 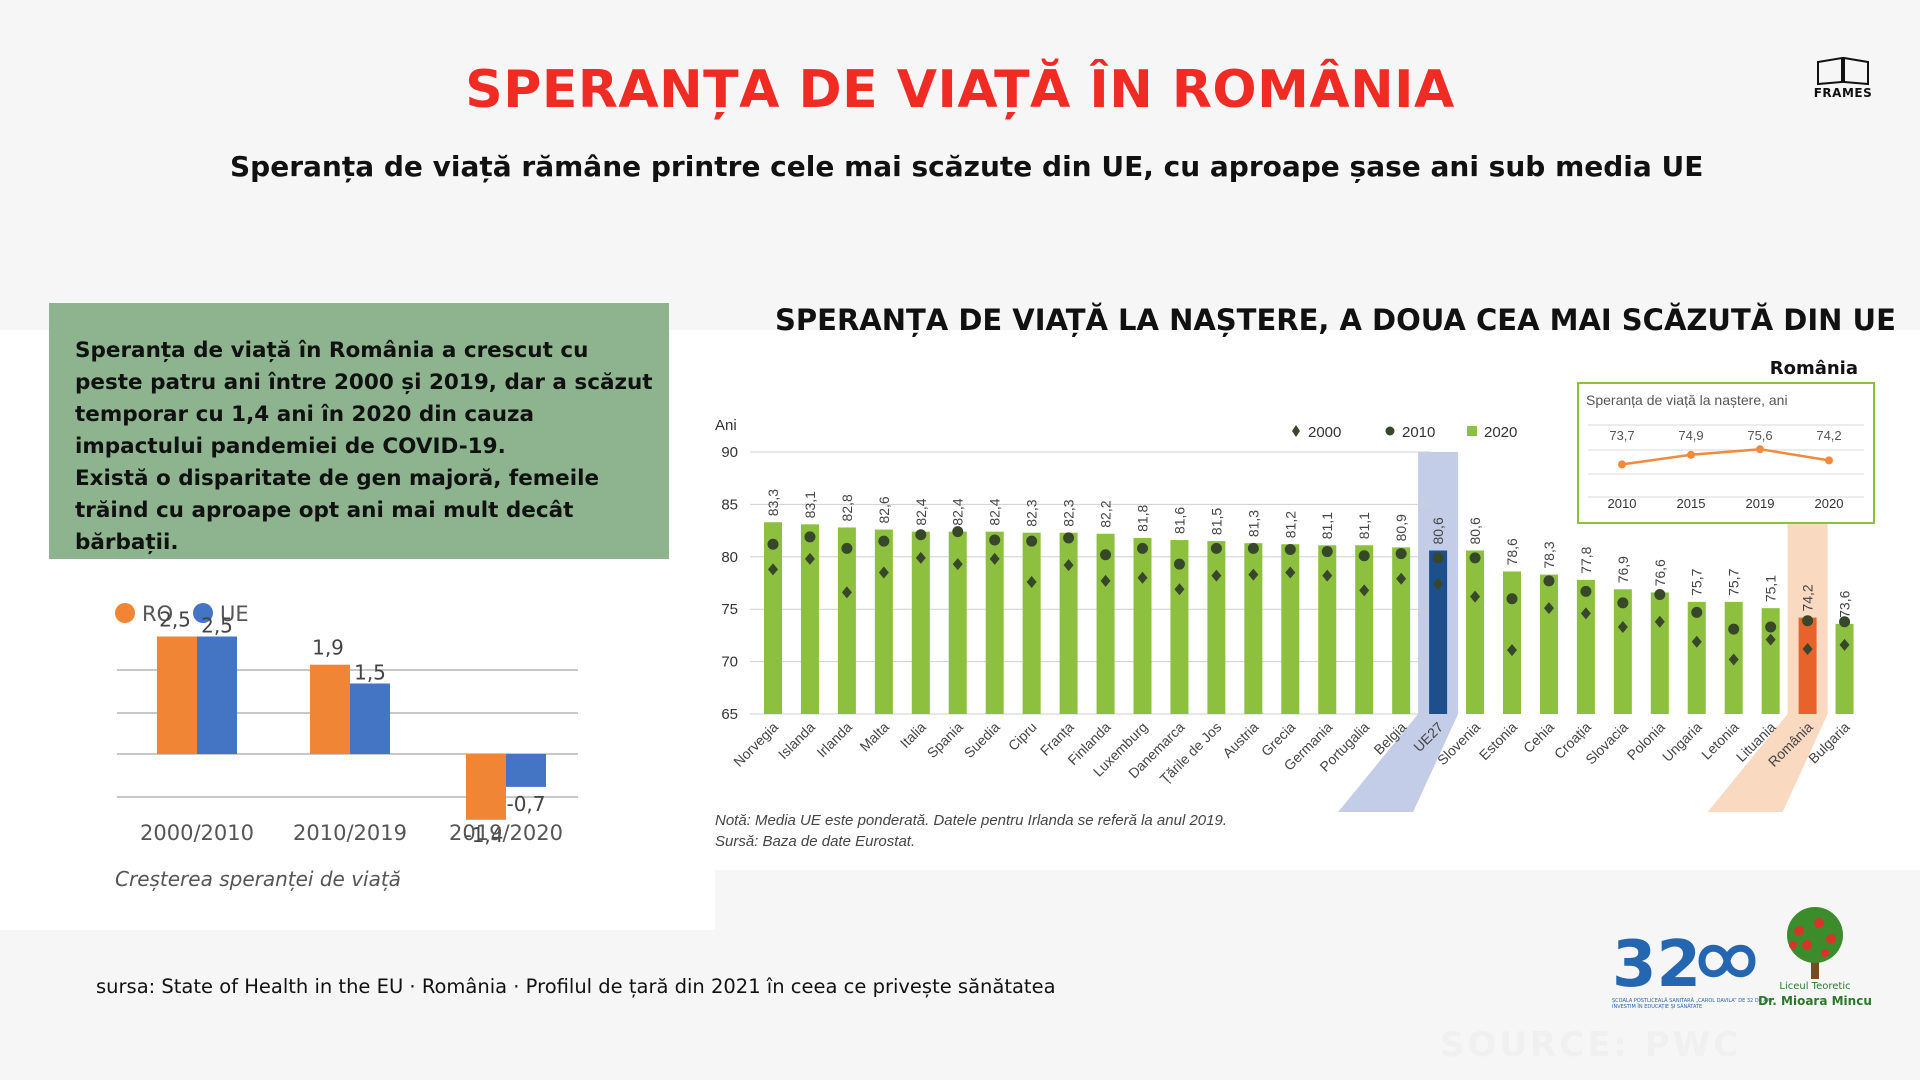 I want to click on data-label: 82,4, so click(x=958, y=511).